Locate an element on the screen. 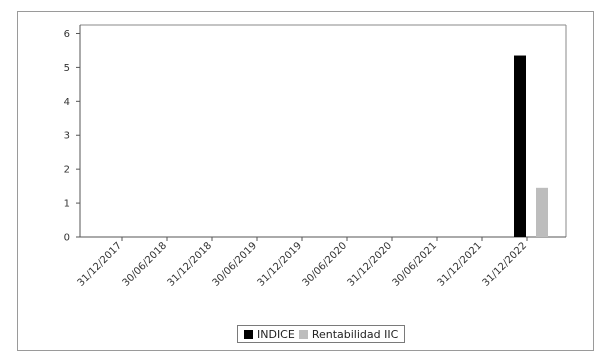 The height and width of the screenshot is (351, 611). y-tick-label: 5 is located at coordinates (67, 68).